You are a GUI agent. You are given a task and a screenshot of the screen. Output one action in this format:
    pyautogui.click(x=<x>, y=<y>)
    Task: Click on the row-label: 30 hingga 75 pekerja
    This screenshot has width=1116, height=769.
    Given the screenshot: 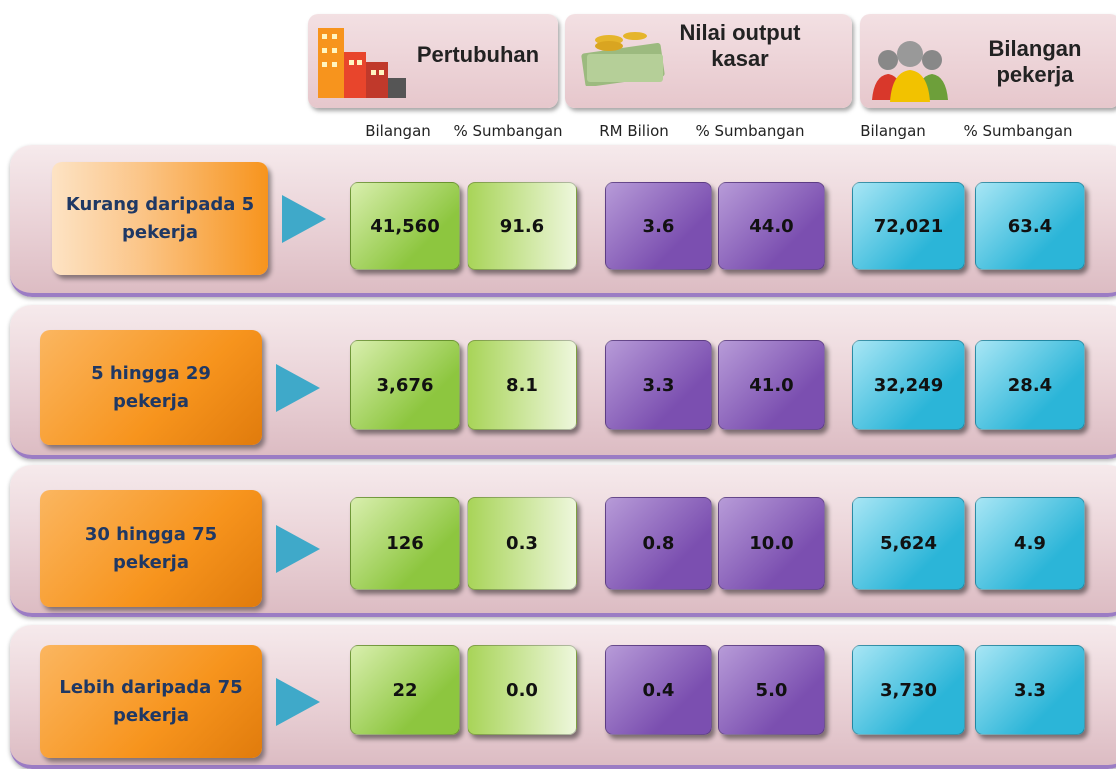 What is the action you would take?
    pyautogui.click(x=151, y=548)
    